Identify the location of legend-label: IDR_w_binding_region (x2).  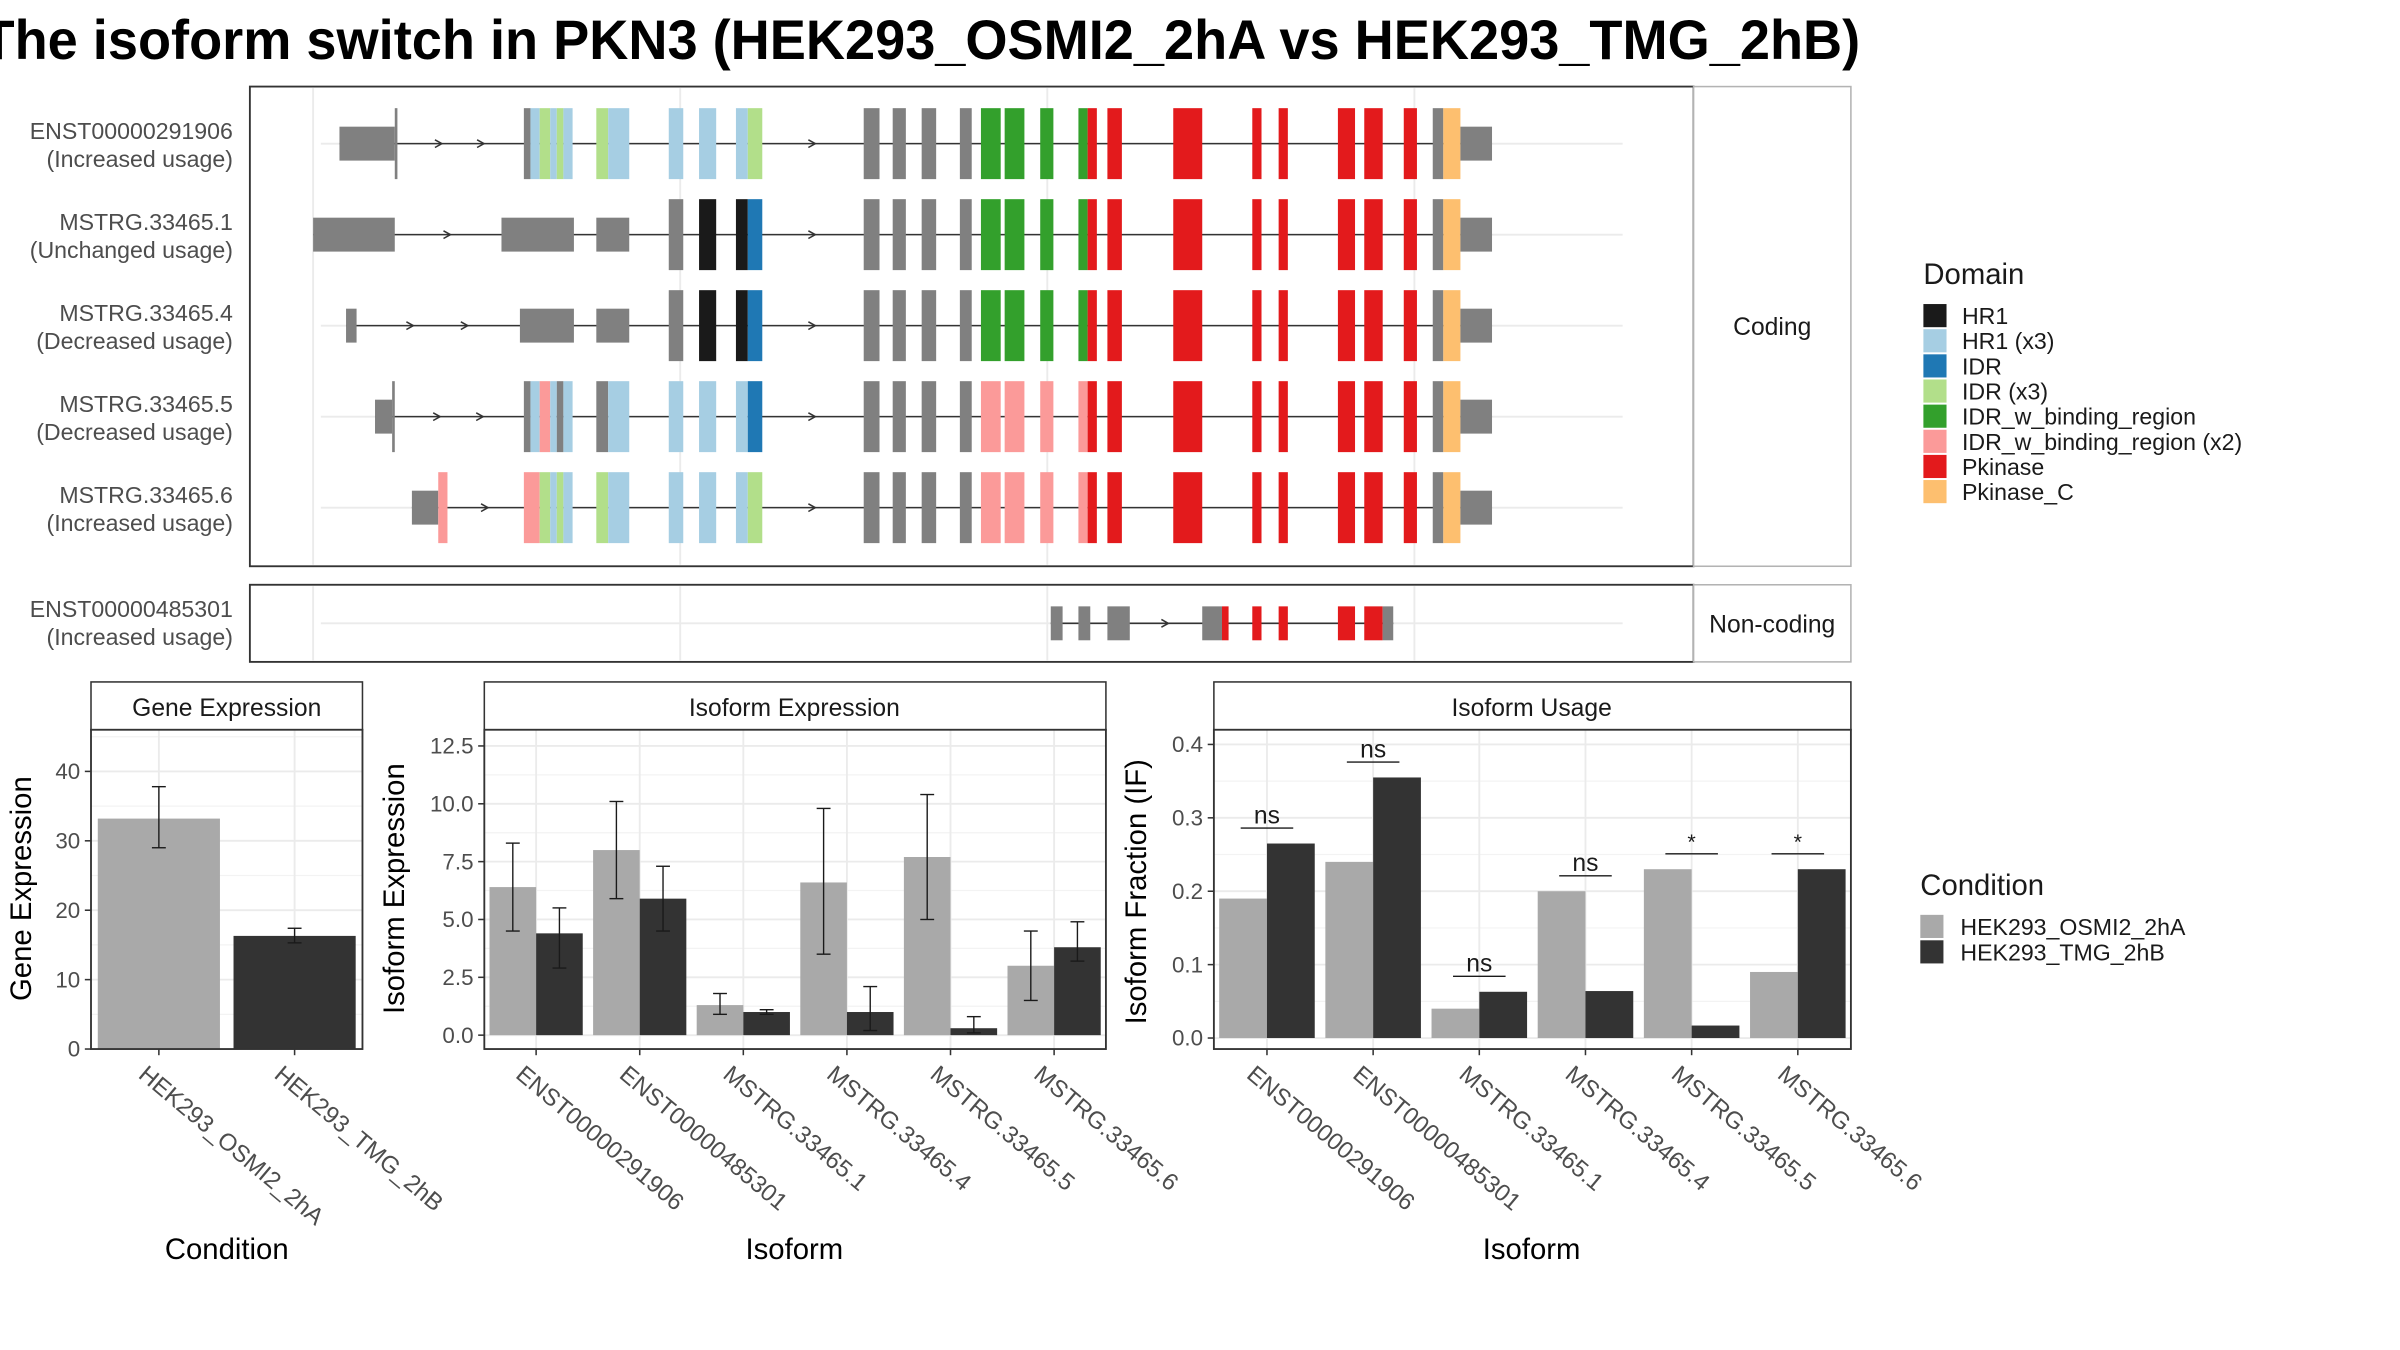
(2102, 442).